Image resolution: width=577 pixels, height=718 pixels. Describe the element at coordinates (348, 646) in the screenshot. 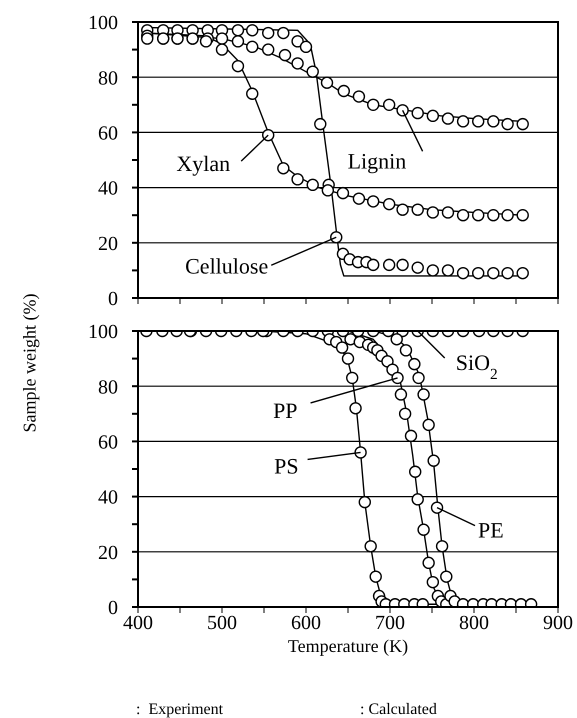

I see `x-axis-title: Temperature (K)` at that location.